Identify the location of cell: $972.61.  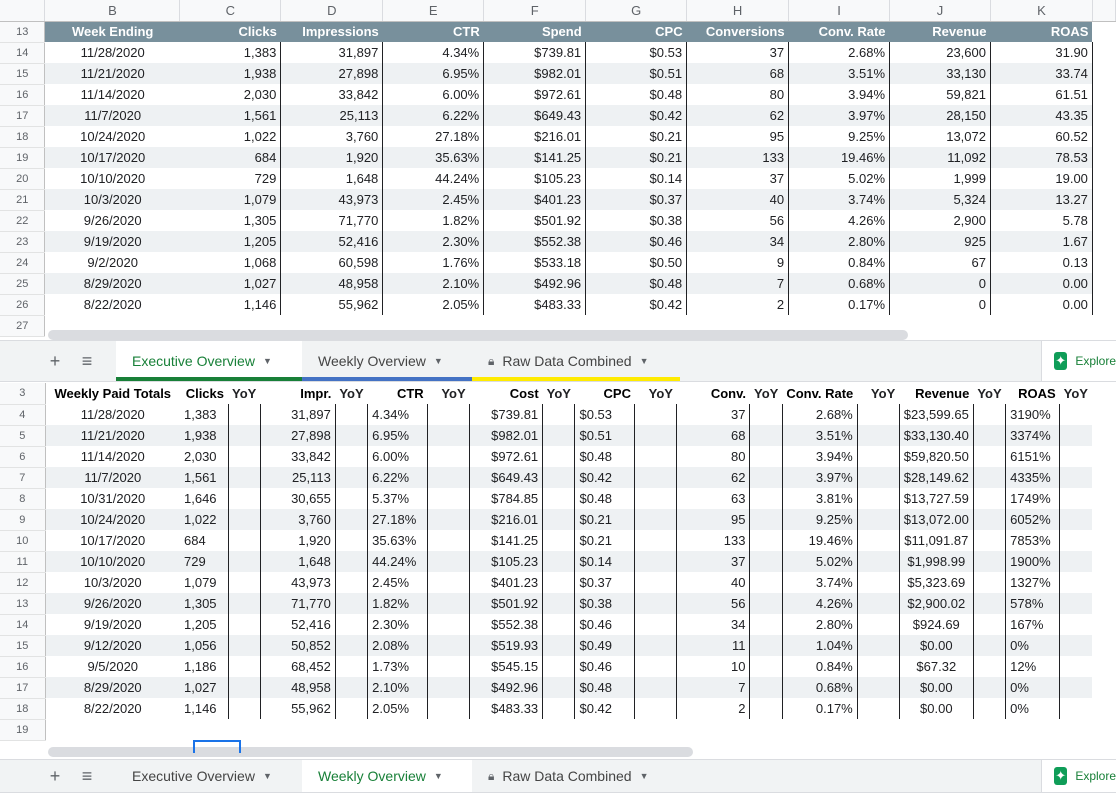
(535, 94).